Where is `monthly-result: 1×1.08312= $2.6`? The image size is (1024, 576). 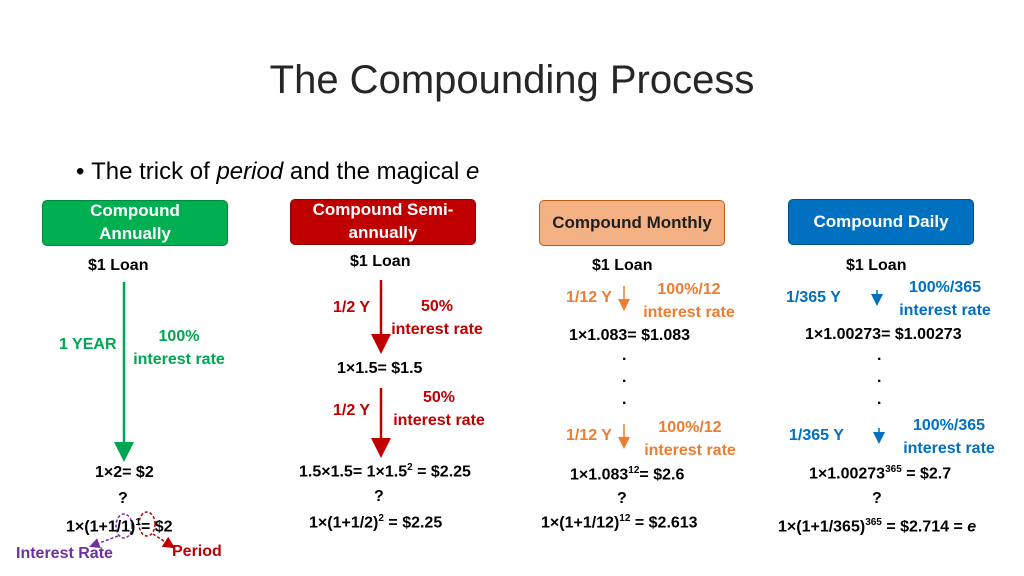 monthly-result: 1×1.08312= $2.6 is located at coordinates (627, 474).